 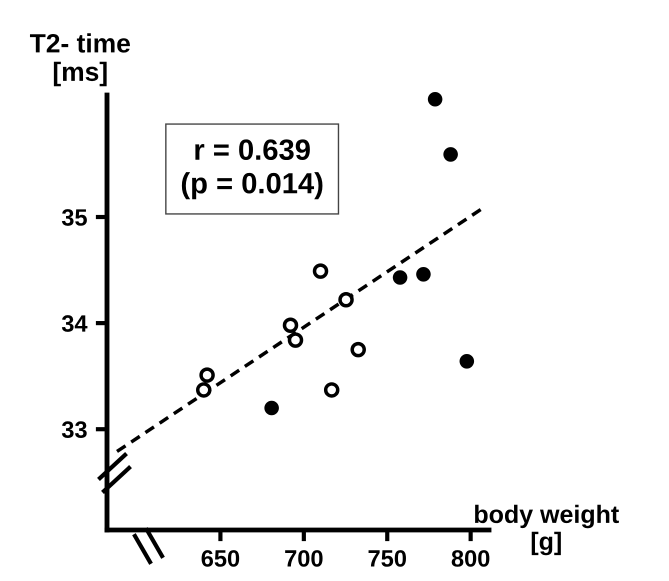 I want to click on x-tick-label: 650, so click(x=221, y=558).